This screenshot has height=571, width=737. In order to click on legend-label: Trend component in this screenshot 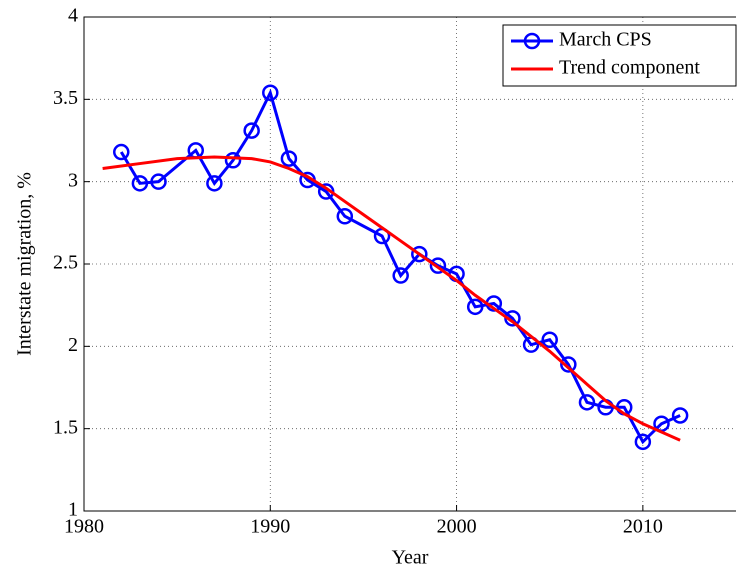, I will do `click(629, 68)`.